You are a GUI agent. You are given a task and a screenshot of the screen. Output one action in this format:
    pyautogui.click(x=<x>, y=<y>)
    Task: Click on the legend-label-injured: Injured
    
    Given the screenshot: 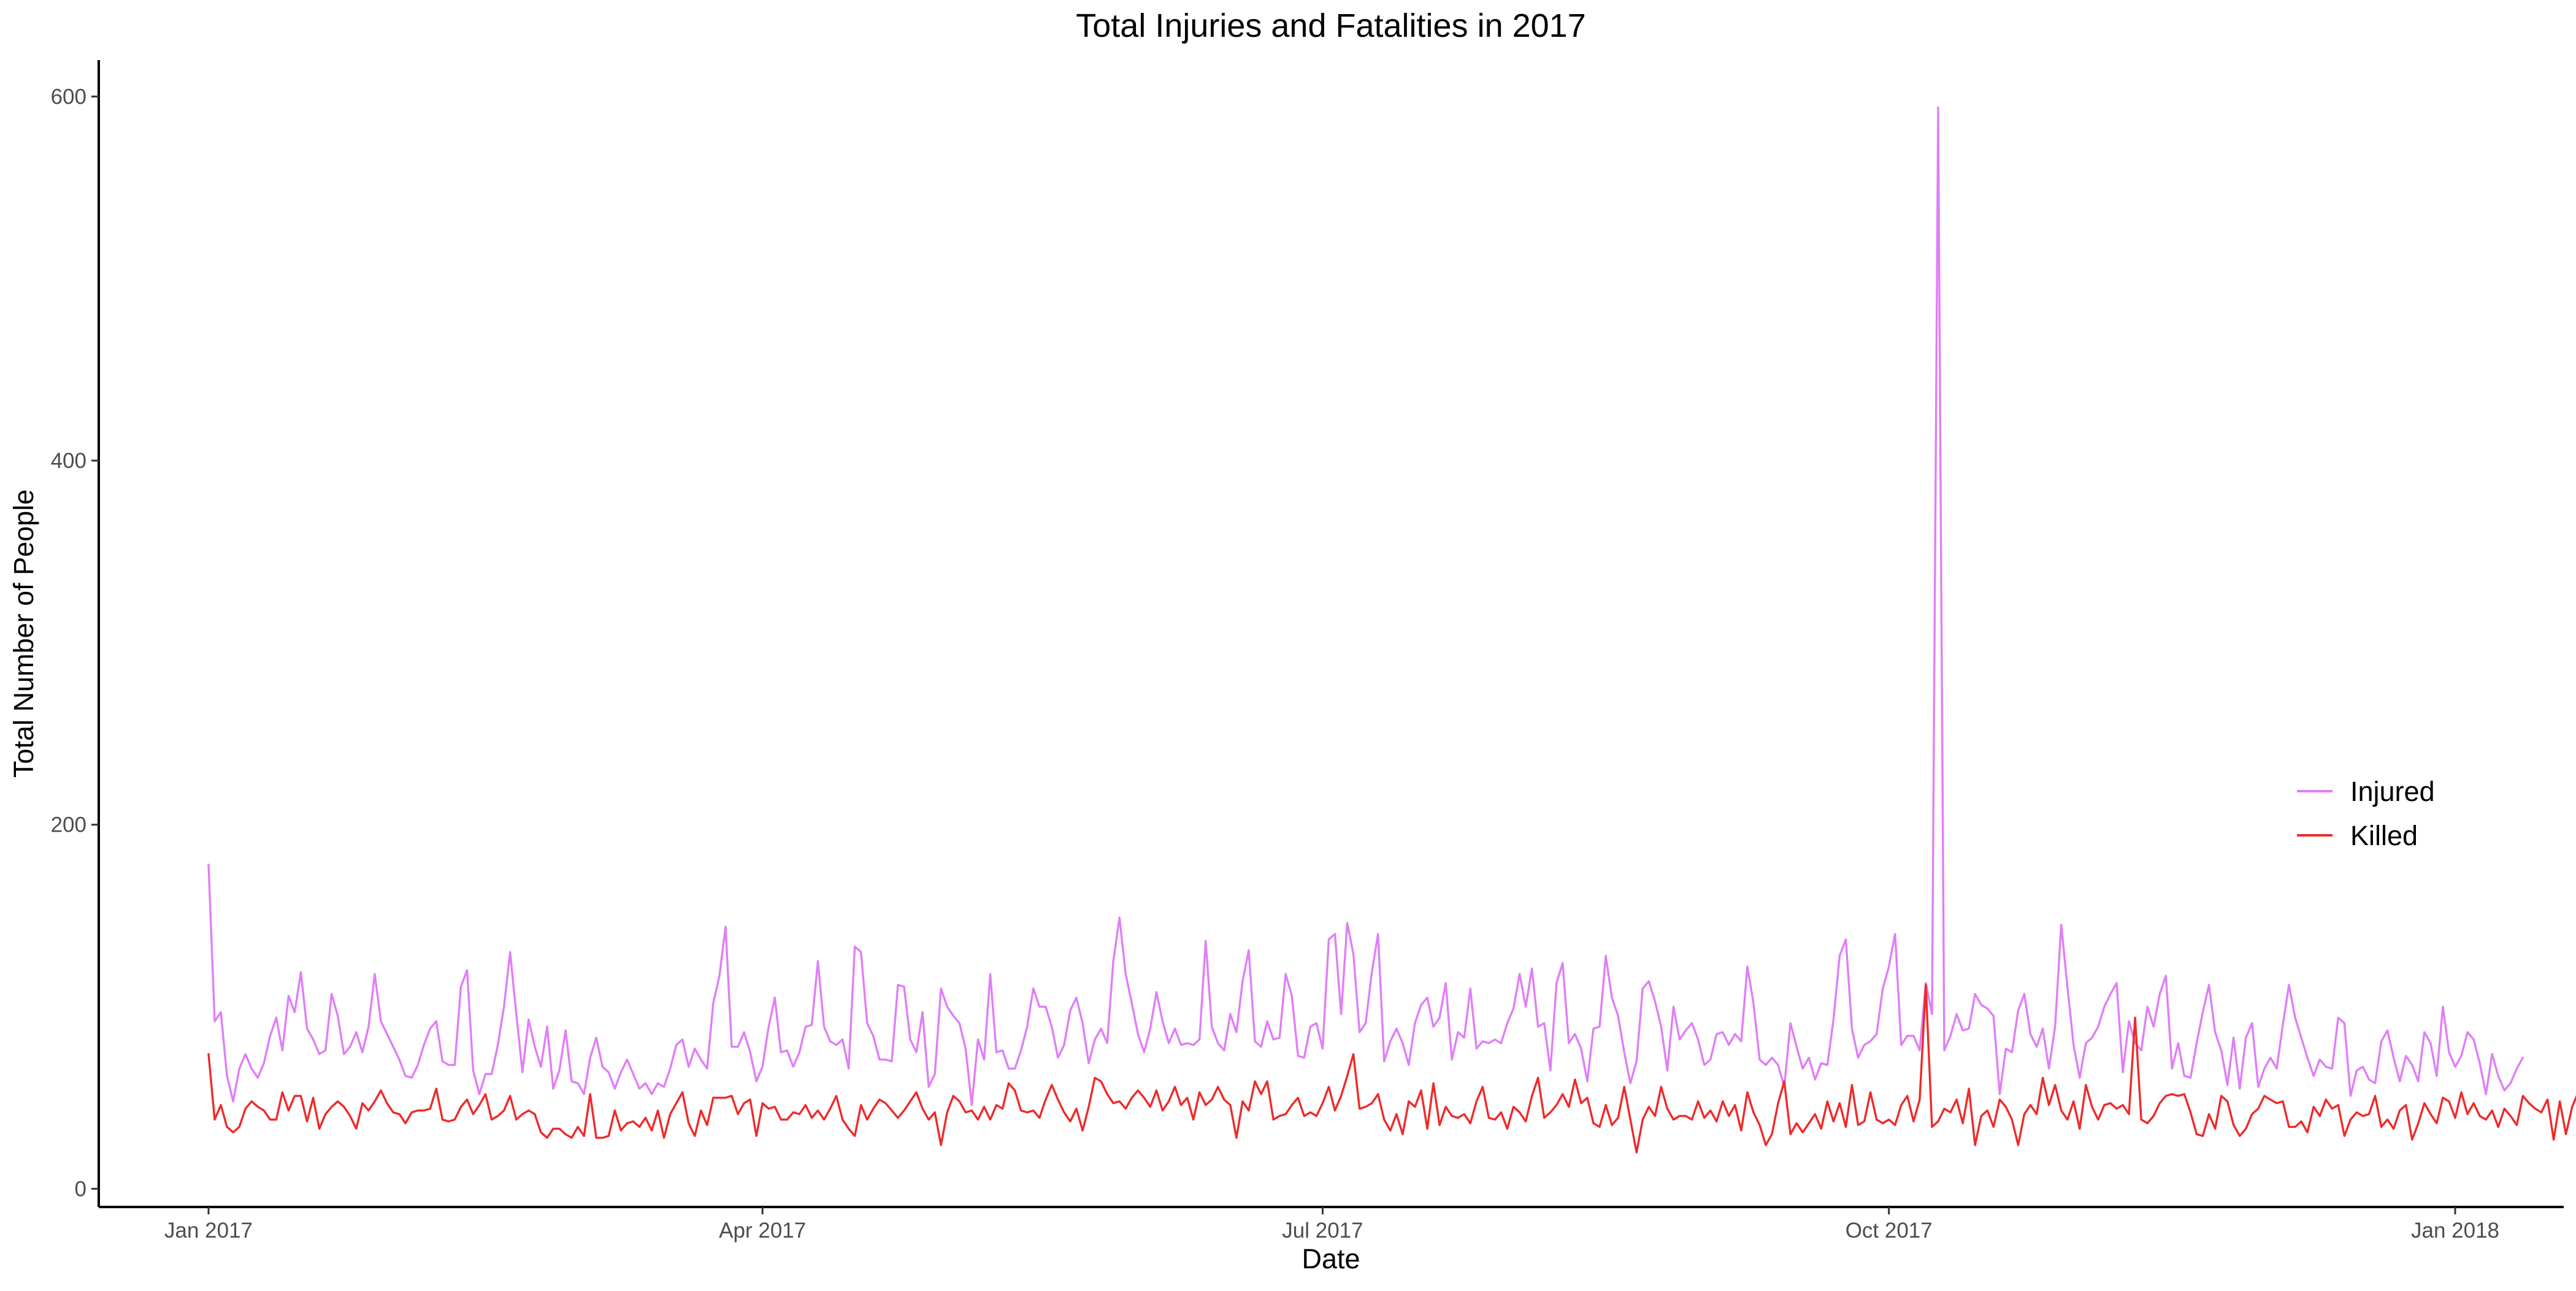 What is the action you would take?
    pyautogui.click(x=2392, y=791)
    